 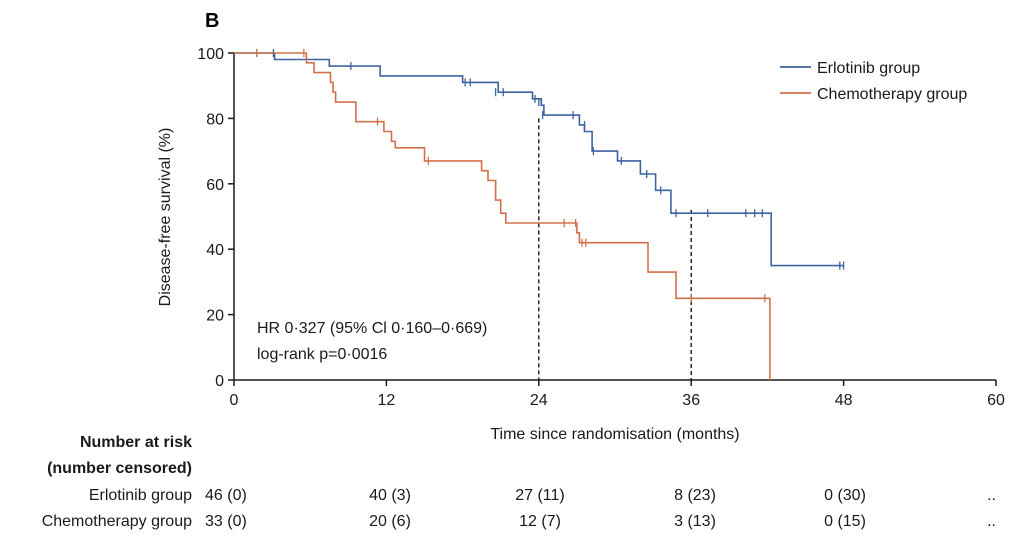 What do you see at coordinates (226, 495) in the screenshot?
I see `risk-value: 46 (0)` at bounding box center [226, 495].